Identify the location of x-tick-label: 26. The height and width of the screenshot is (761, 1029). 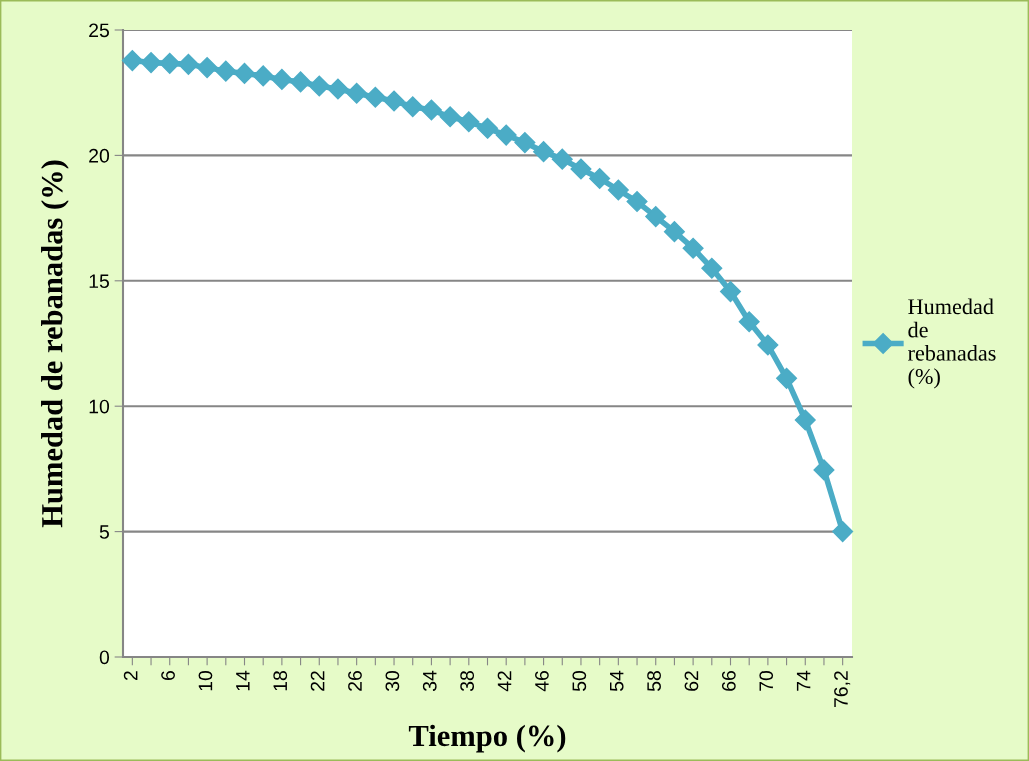
(355, 681).